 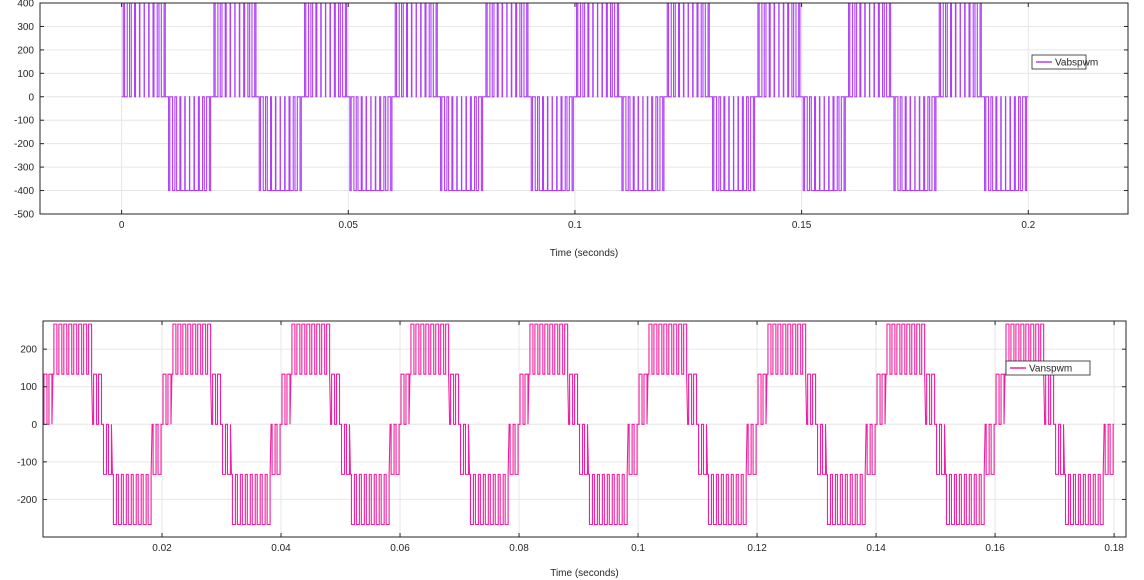 I want to click on x-tick-label: 0.15, so click(x=802, y=225).